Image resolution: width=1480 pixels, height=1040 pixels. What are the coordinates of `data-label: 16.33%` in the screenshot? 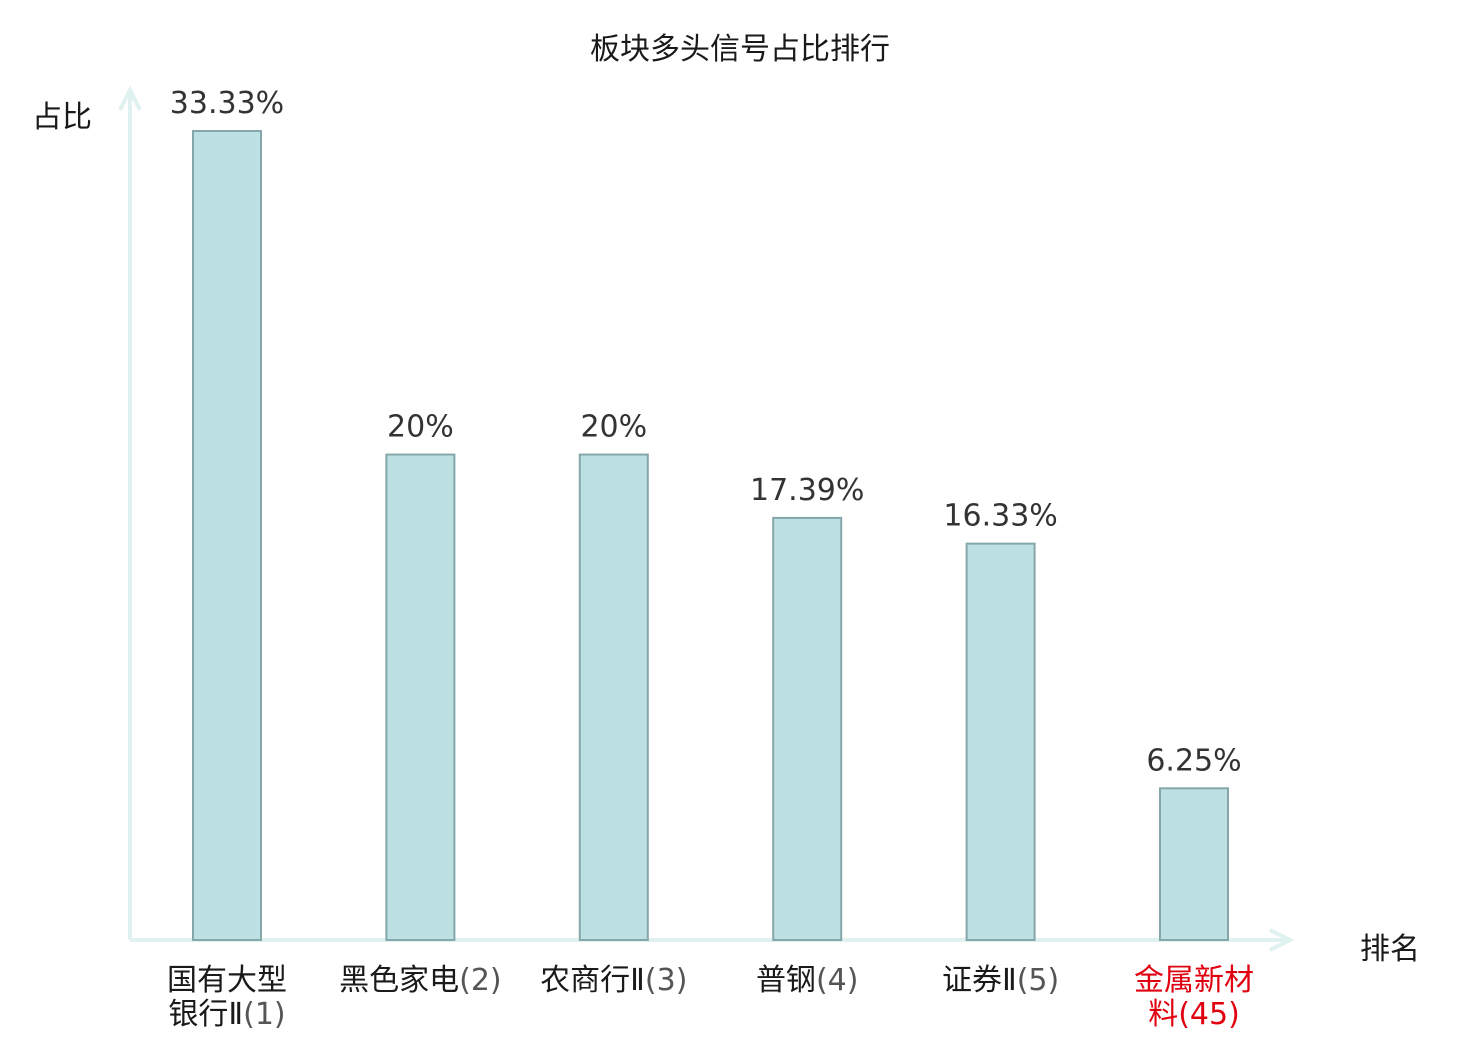 It's located at (1000, 516).